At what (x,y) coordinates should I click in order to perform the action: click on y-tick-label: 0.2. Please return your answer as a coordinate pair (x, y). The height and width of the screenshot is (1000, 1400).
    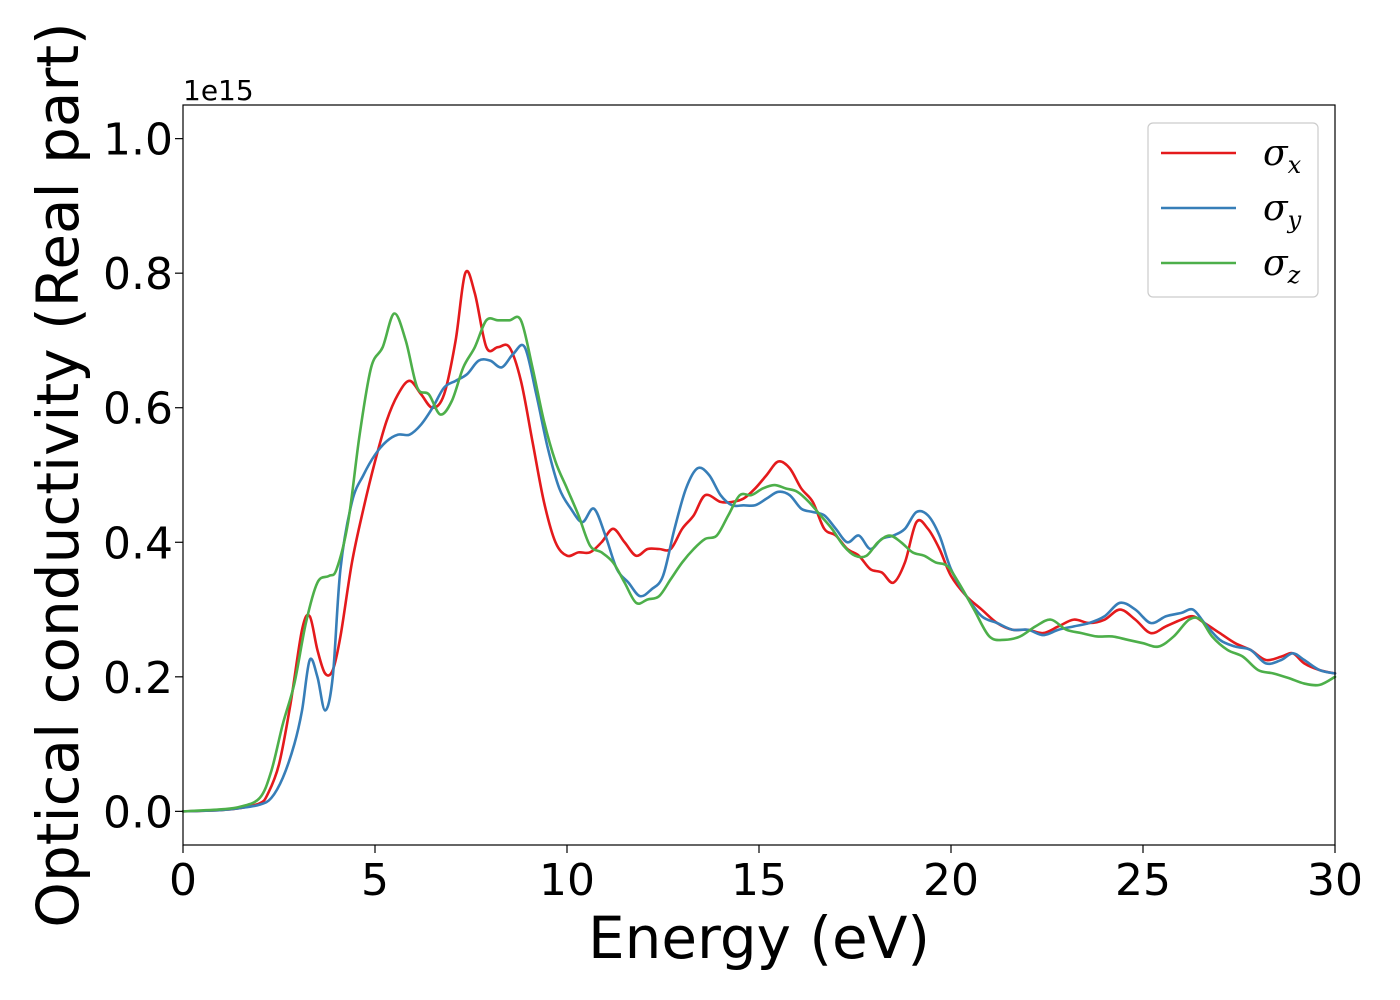
    Looking at the image, I should click on (138, 678).